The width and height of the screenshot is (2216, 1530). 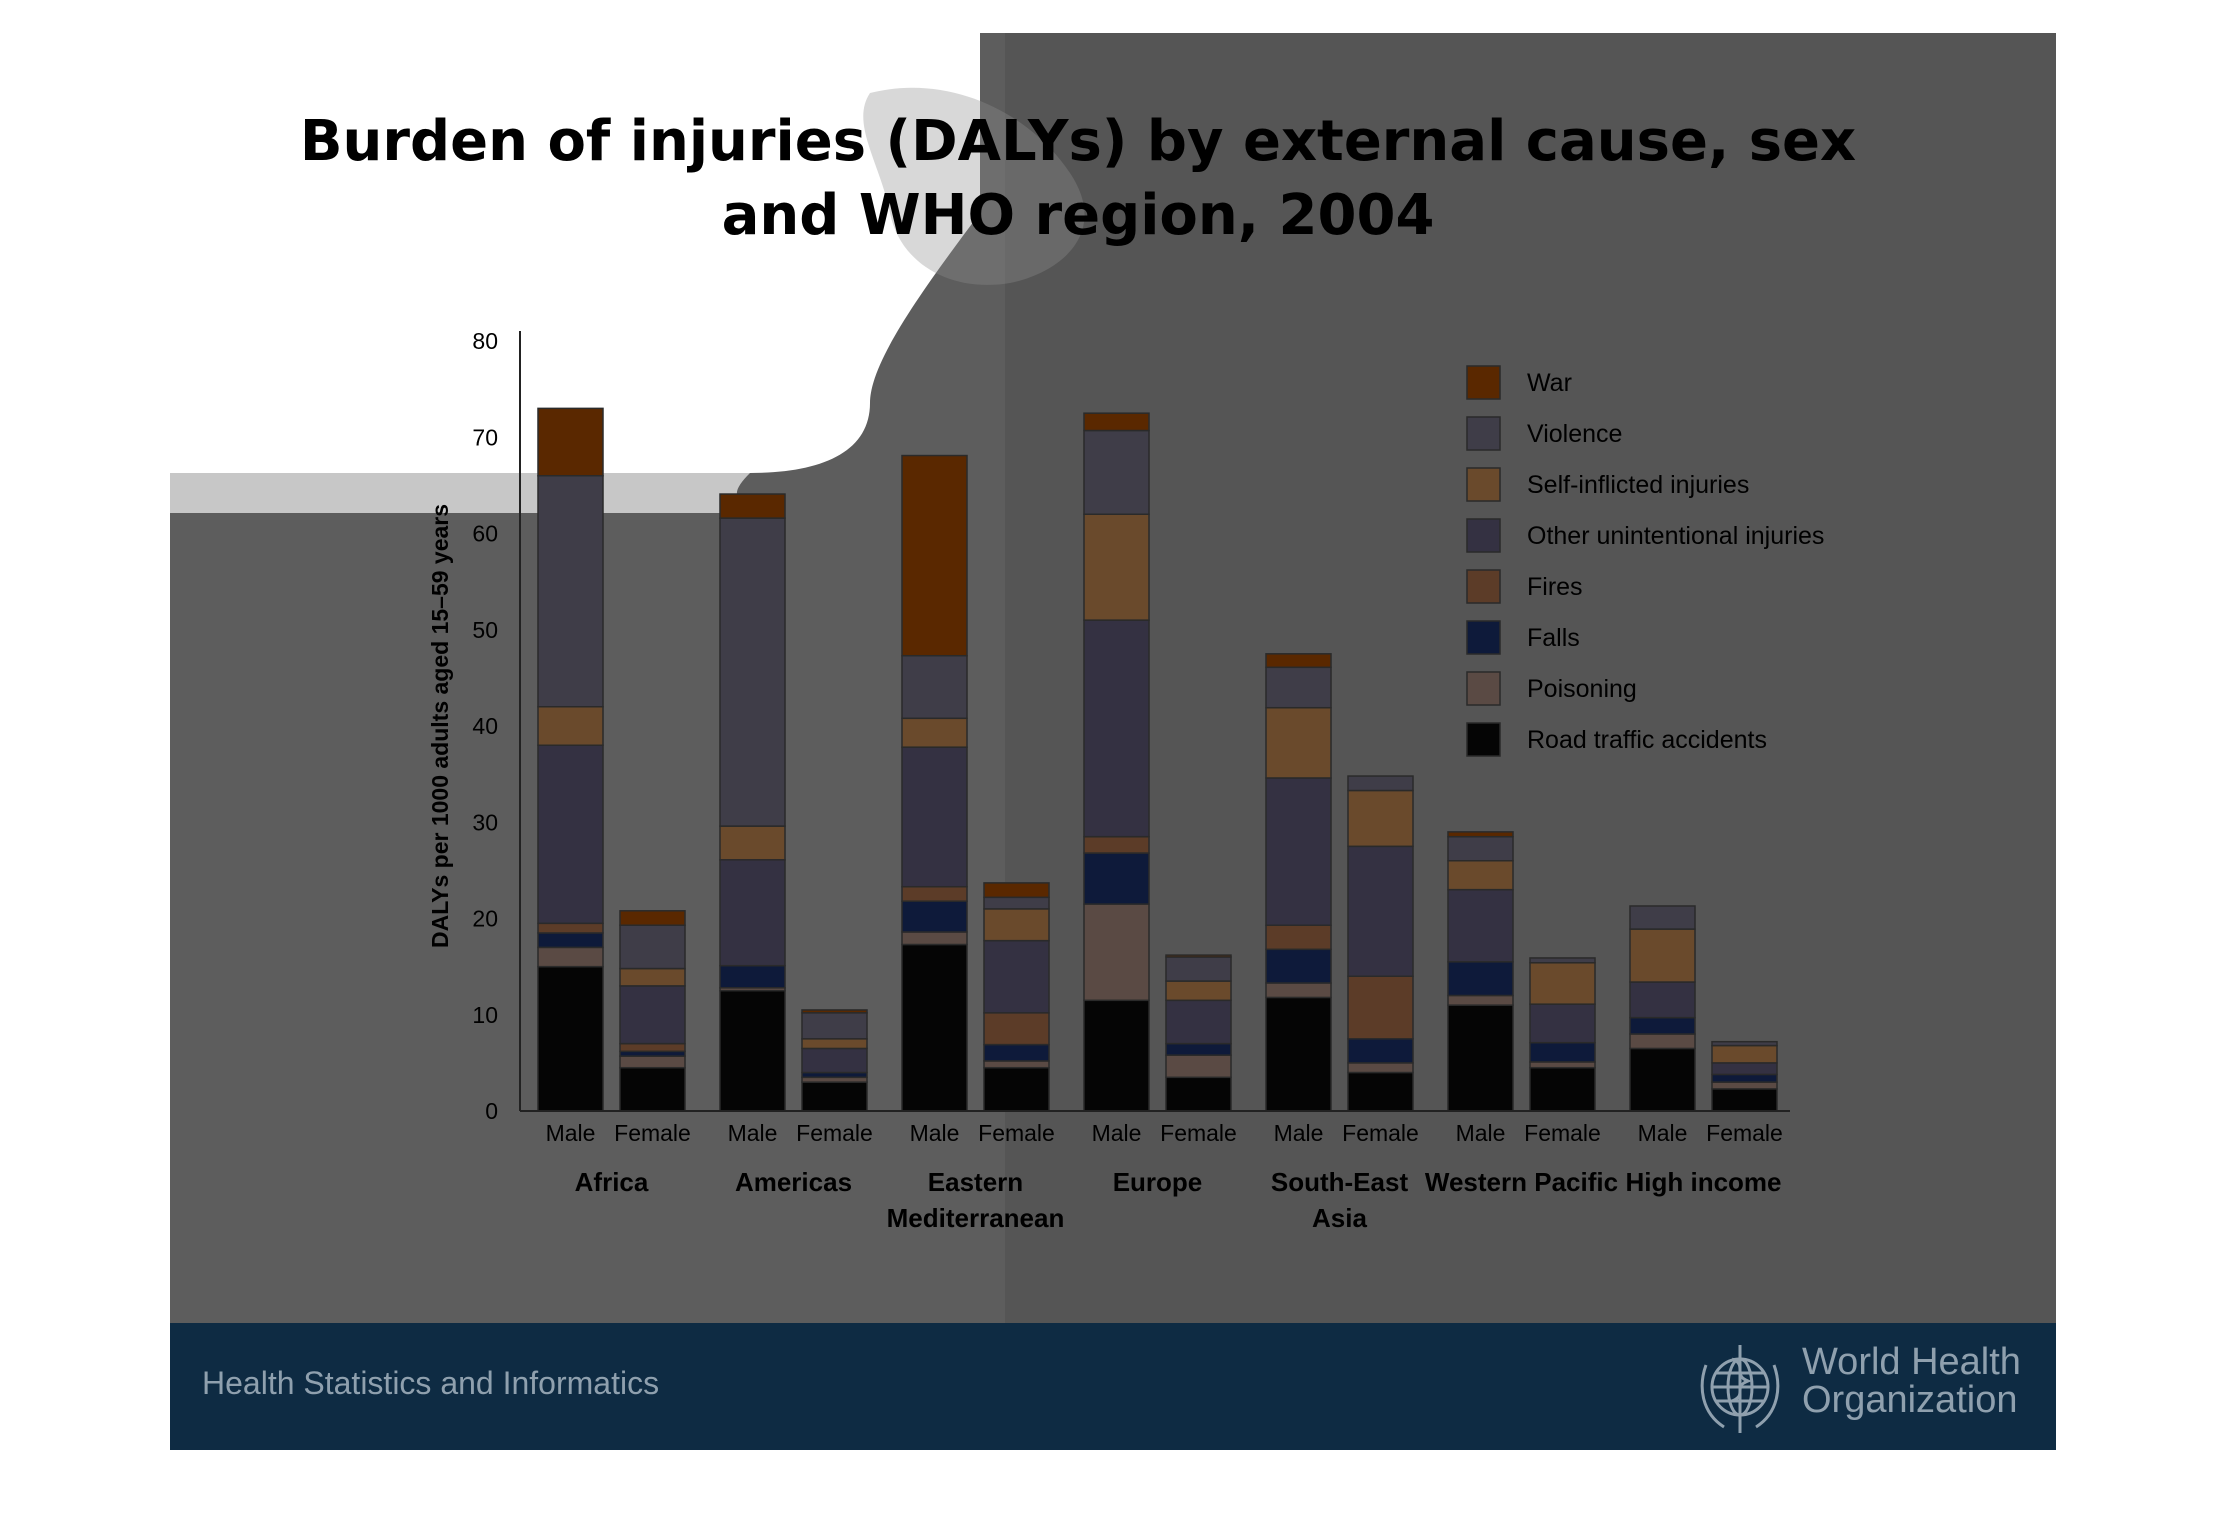 I want to click on group-label: Europe, so click(x=1158, y=1182).